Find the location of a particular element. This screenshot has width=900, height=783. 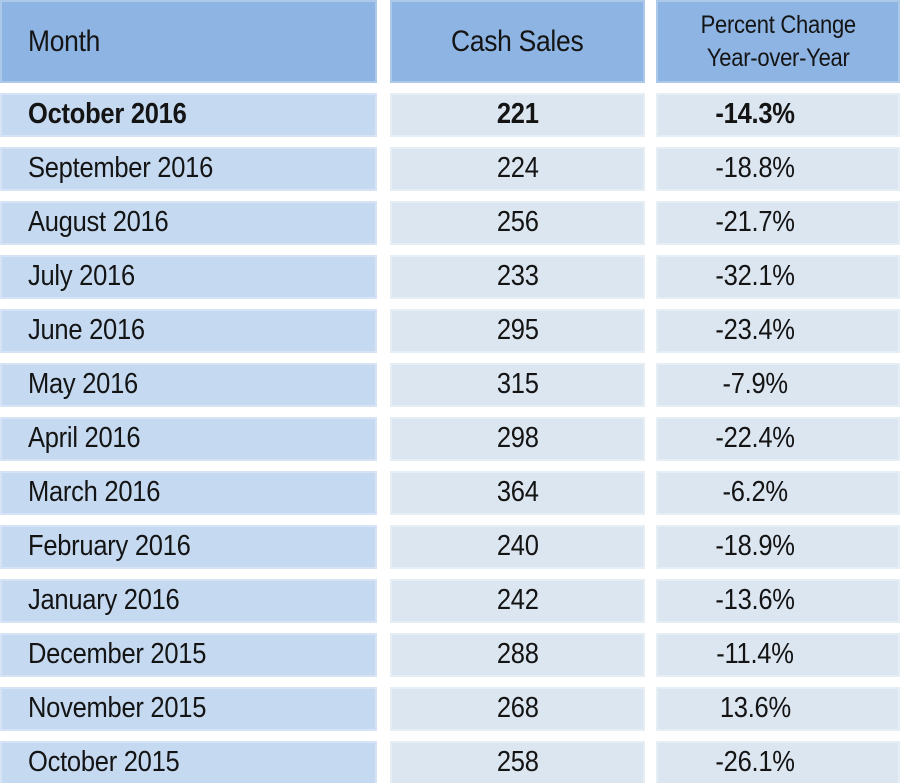

cash-sales-cell: 258 is located at coordinates (517, 762).